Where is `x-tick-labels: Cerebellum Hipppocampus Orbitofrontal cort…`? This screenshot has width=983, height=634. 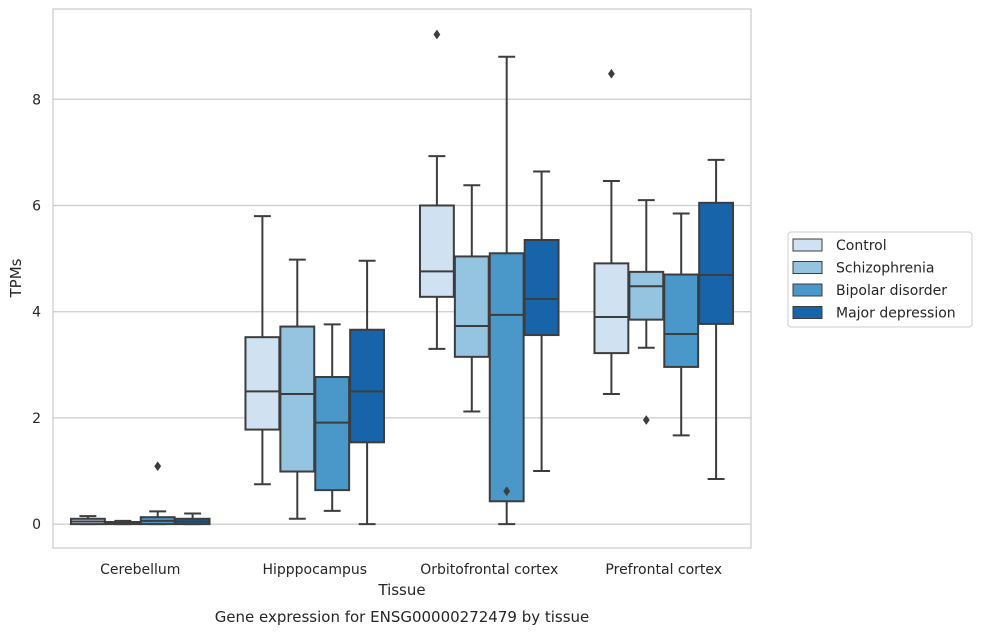
x-tick-labels: Cerebellum Hipppocampus Orbitofrontal cort… is located at coordinates (411, 570).